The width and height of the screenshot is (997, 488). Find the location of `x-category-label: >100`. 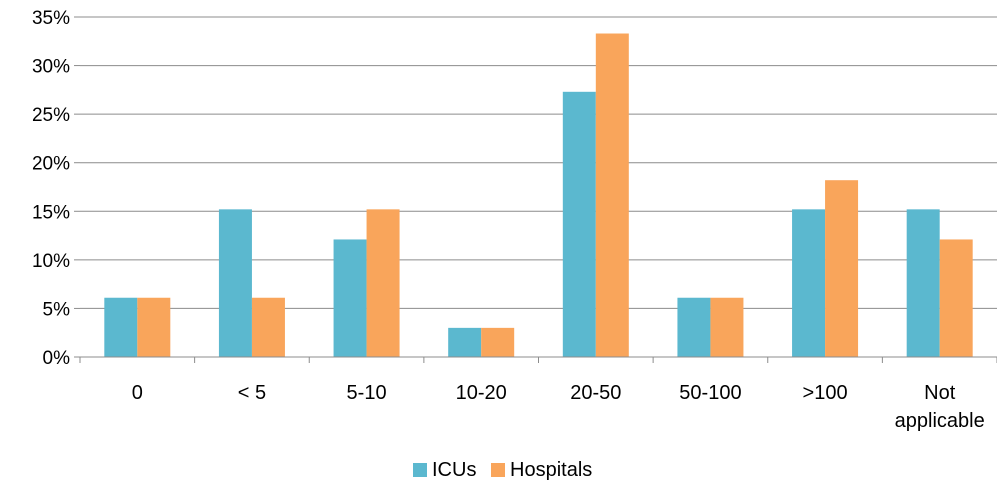

x-category-label: >100 is located at coordinates (825, 393).